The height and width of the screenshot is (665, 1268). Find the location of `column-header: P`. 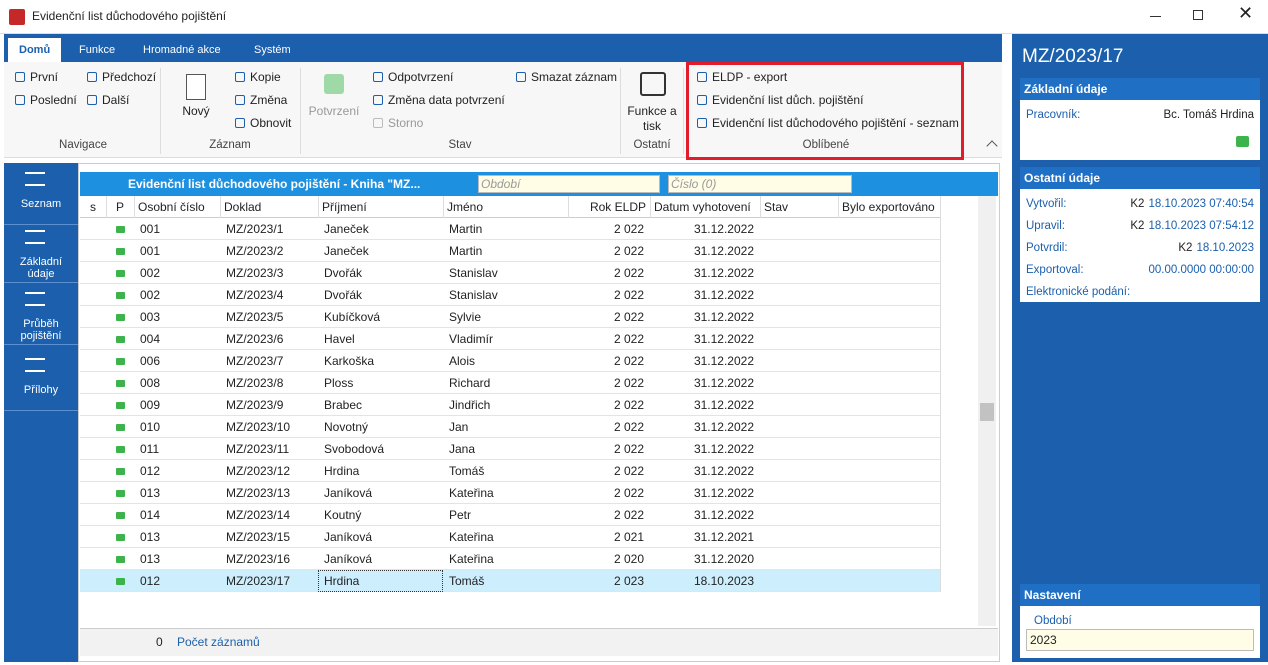

column-header: P is located at coordinates (119, 207).